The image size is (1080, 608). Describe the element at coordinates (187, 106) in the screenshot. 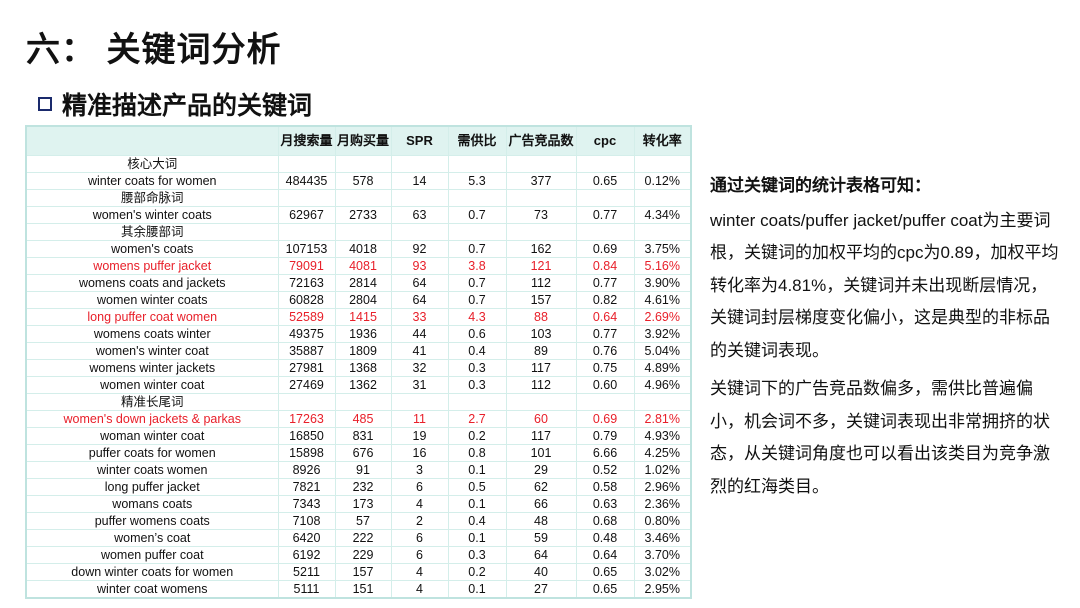

I see `subtitle-text: 精准描述产品的关键词` at that location.